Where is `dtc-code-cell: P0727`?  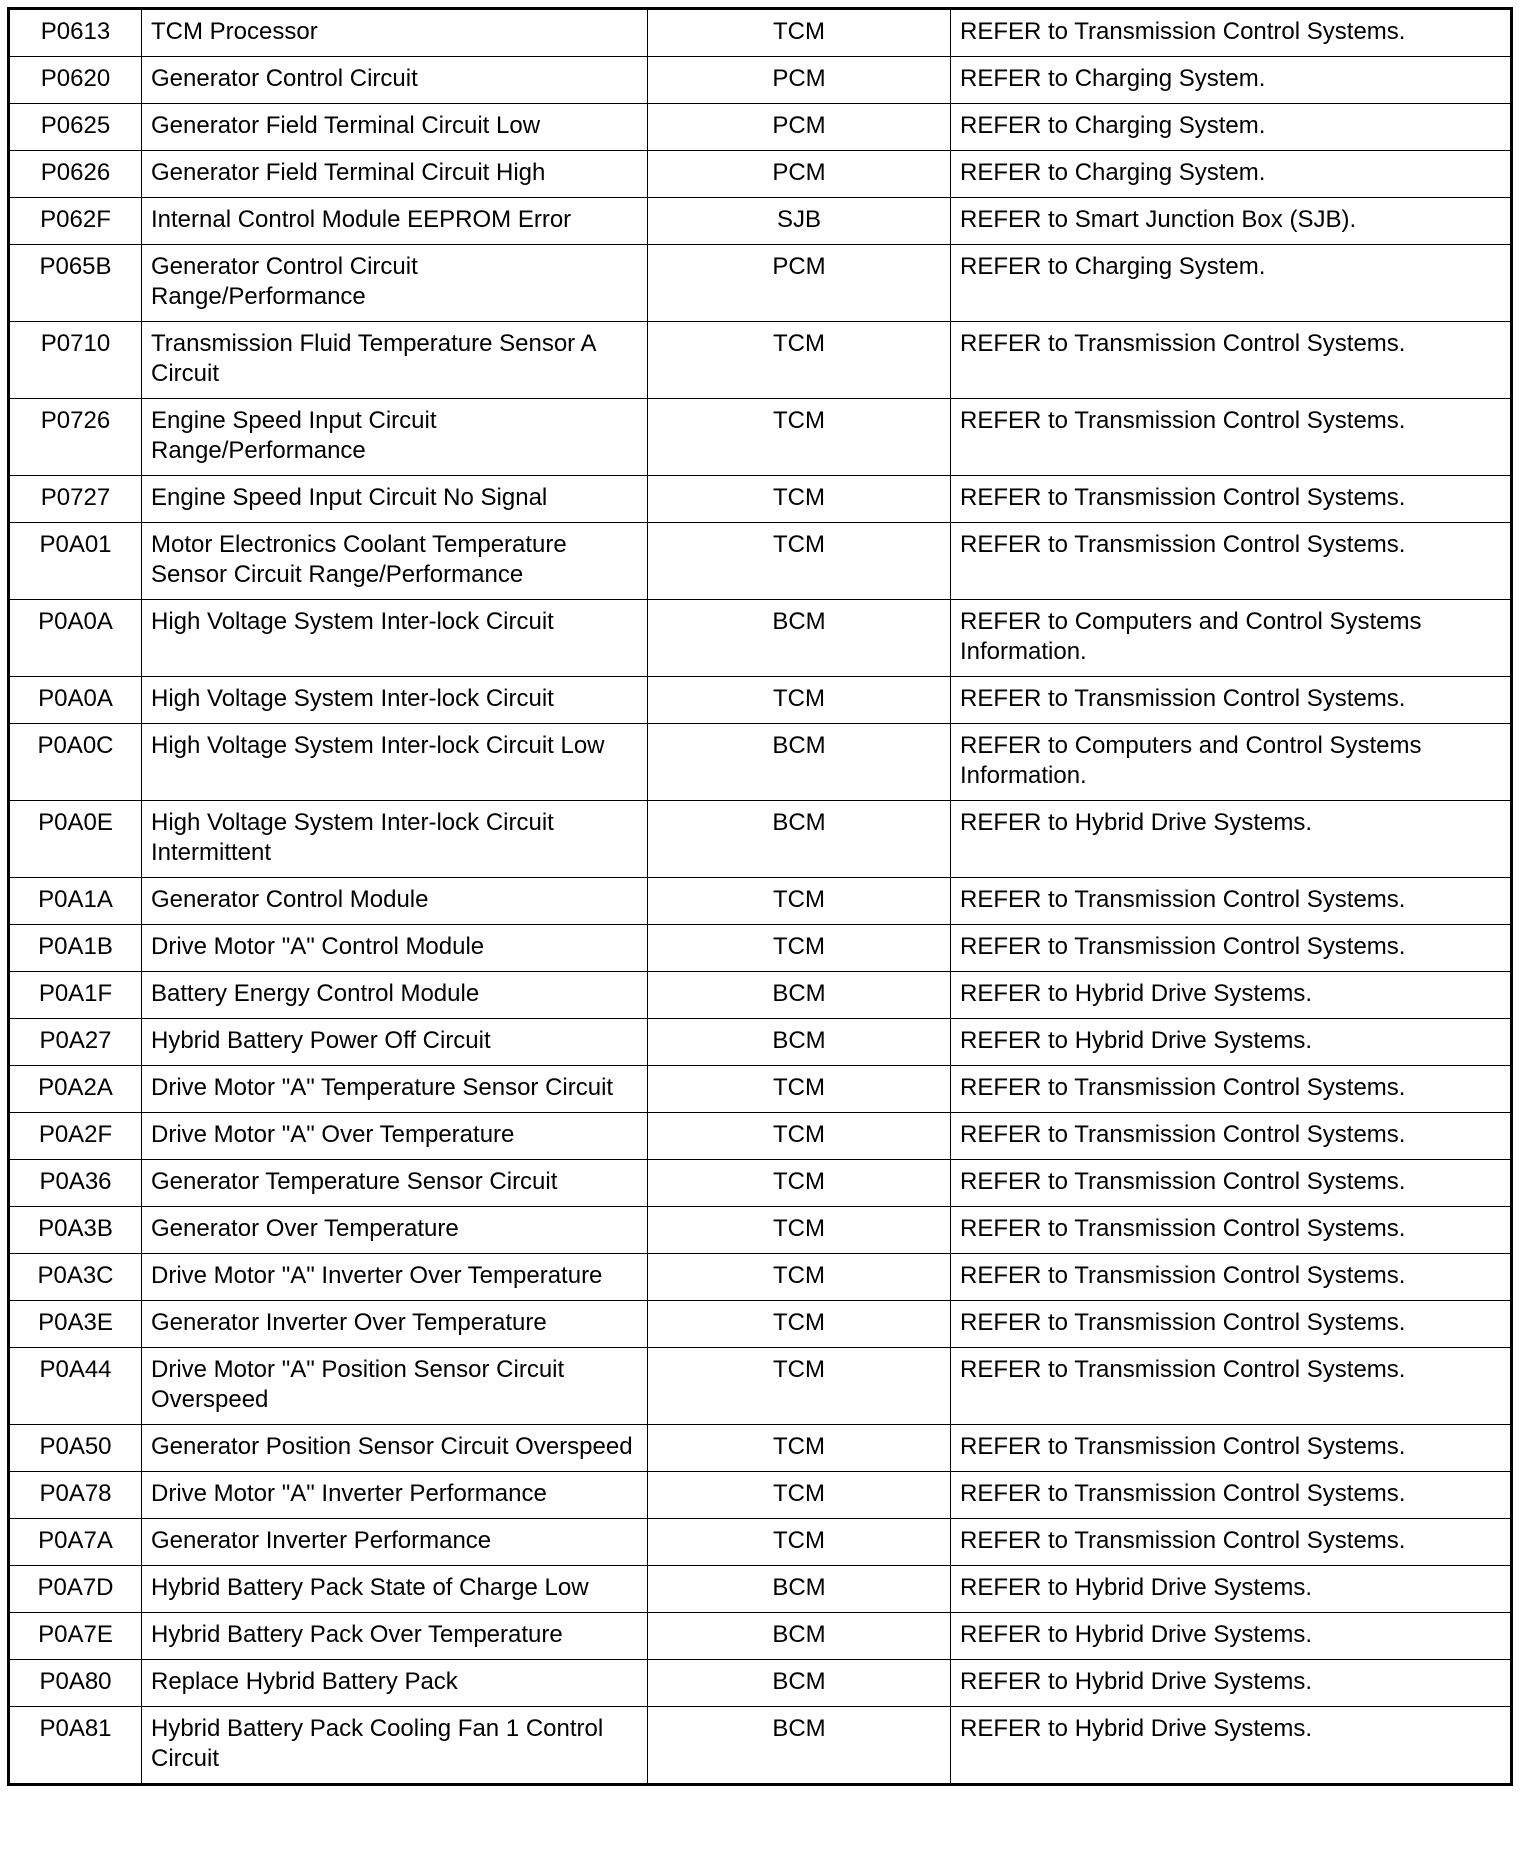 dtc-code-cell: P0727 is located at coordinates (75, 499).